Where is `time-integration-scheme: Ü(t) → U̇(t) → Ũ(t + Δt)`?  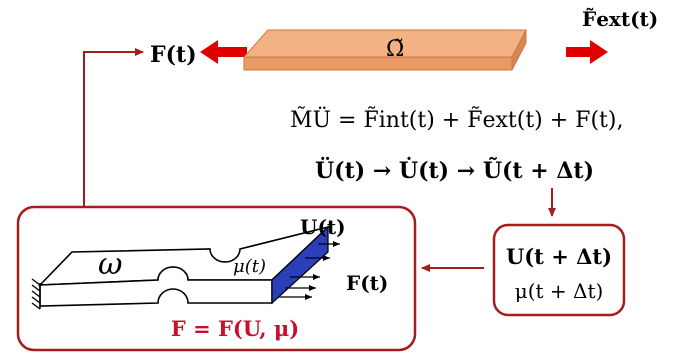 time-integration-scheme: Ü(t) → U̇(t) → Ũ(t + Δt) is located at coordinates (454, 170).